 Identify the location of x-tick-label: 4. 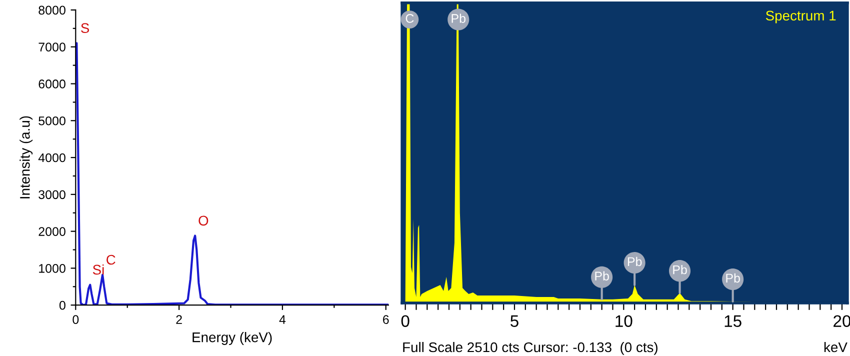
(282, 319).